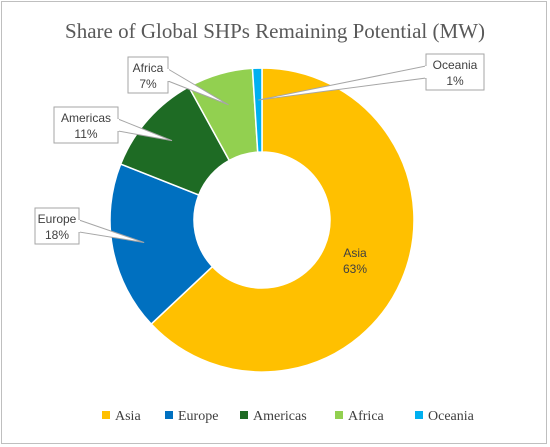 The image size is (550, 447). I want to click on data-label-africa: Africa 7%, so click(178, 81).